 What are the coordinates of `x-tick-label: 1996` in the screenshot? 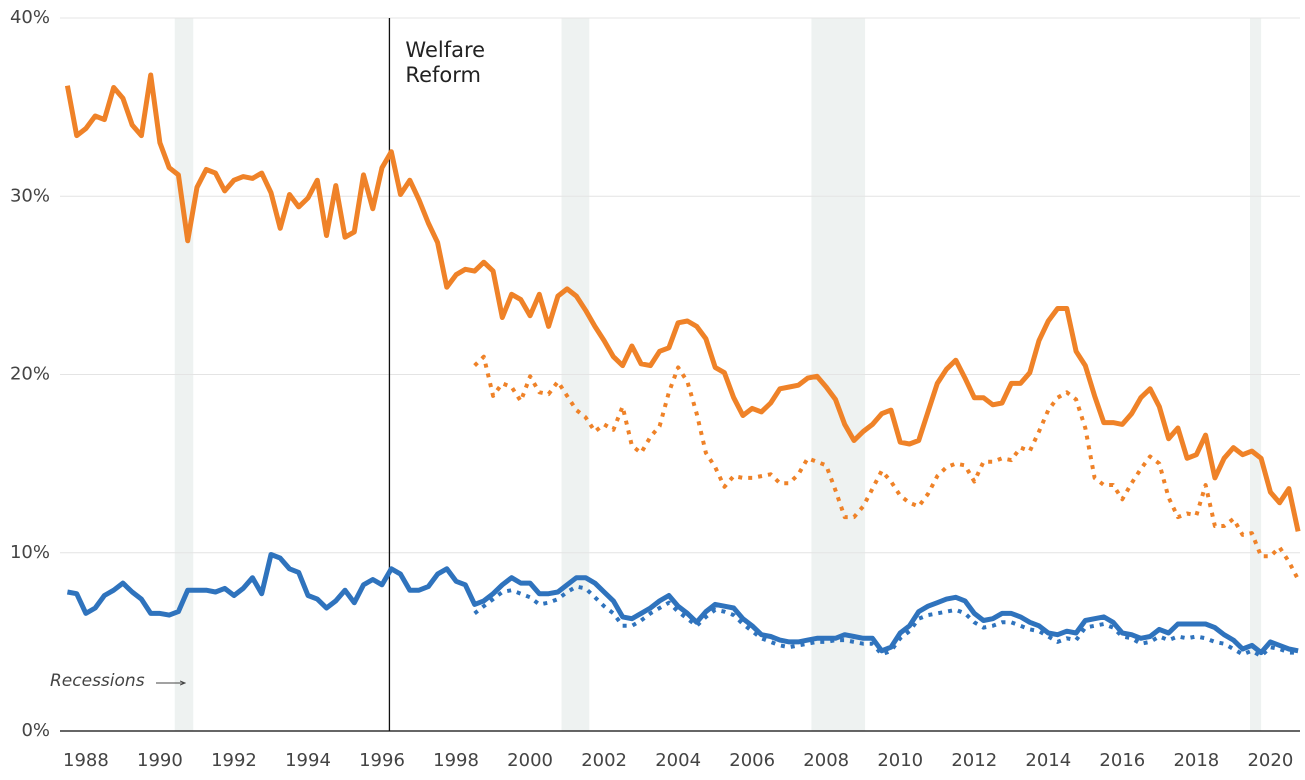 It's located at (382, 760).